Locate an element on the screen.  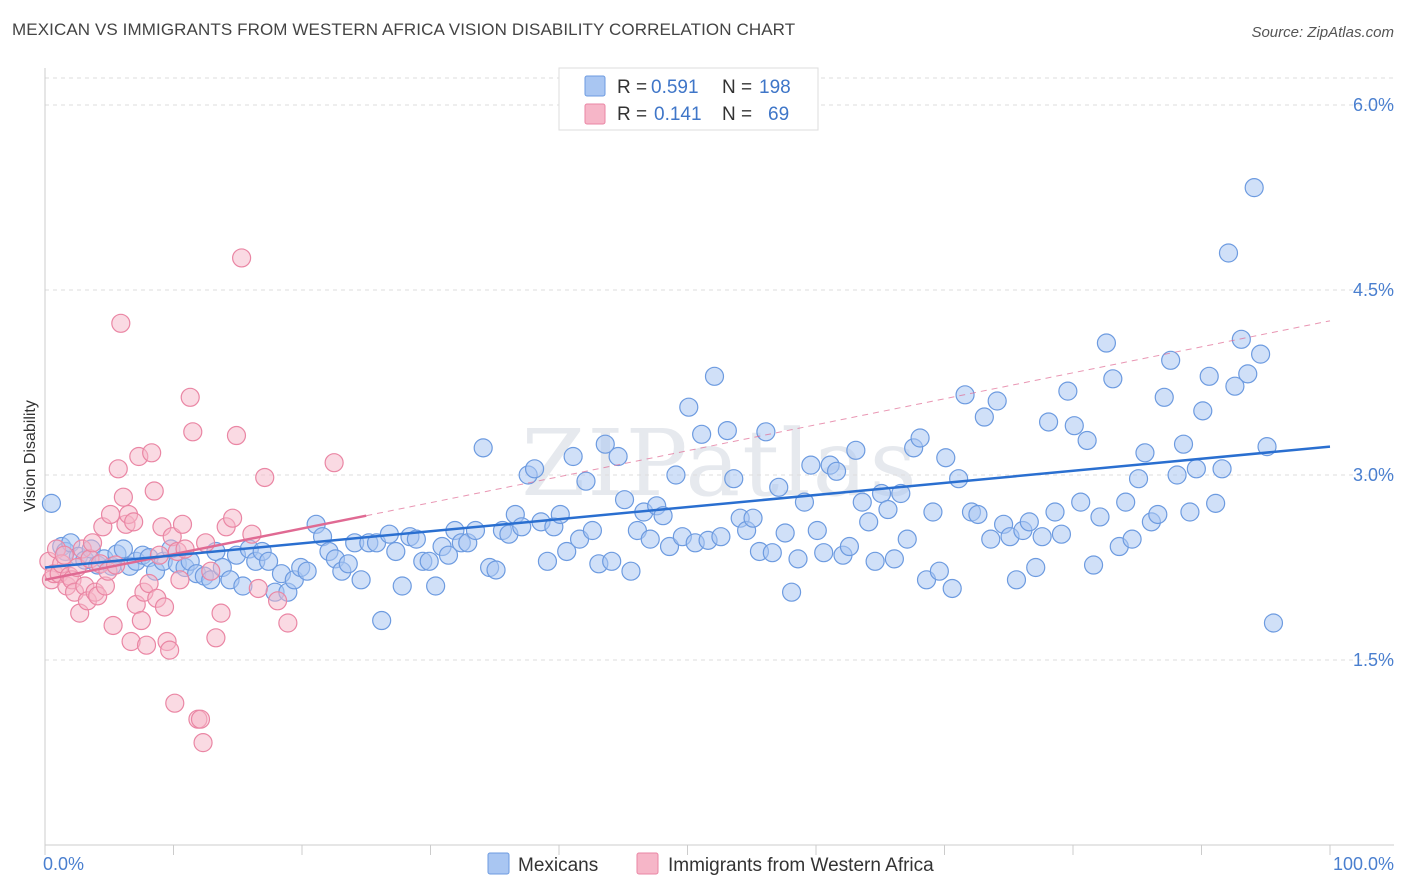
source-label: Source: ZipAtlas.com is located at coordinates (1322, 32).